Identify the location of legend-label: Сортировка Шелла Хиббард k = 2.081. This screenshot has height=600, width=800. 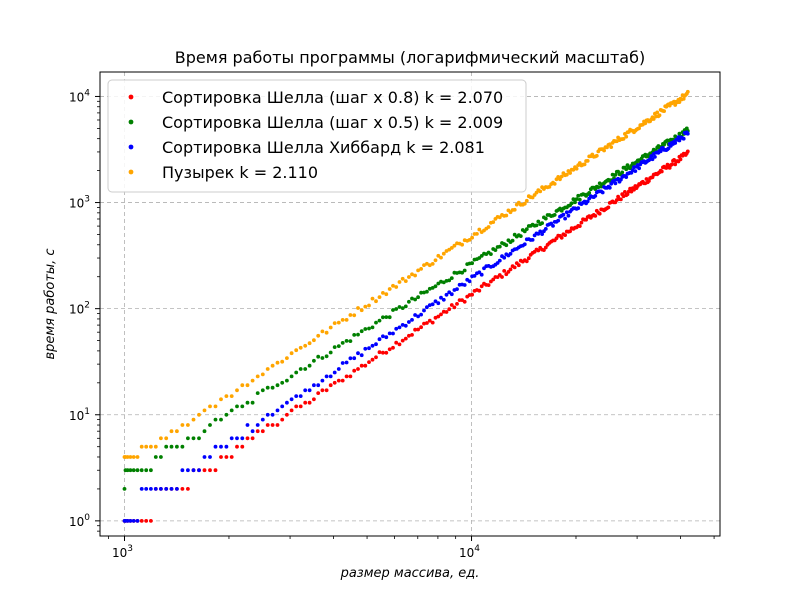
(323, 147).